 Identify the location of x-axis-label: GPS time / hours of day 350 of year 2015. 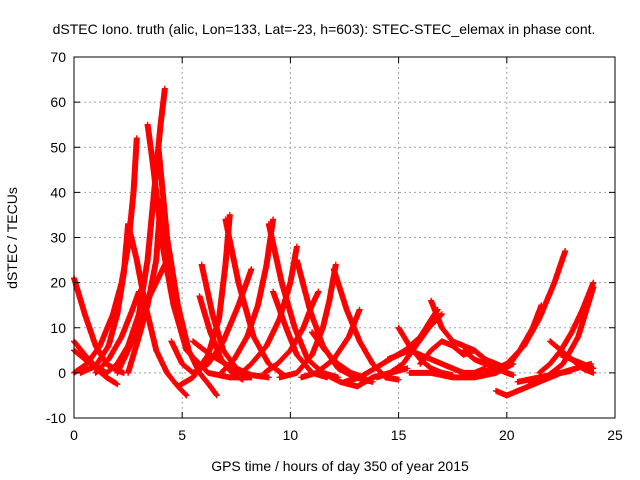
(340, 466).